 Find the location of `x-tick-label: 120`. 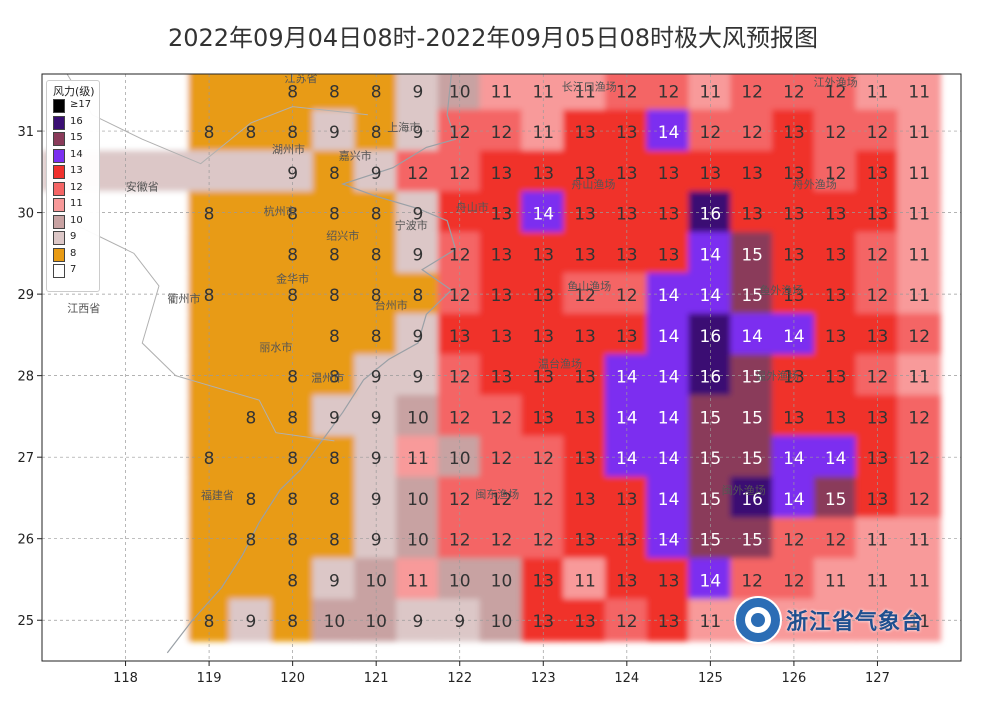

x-tick-label: 120 is located at coordinates (292, 678).